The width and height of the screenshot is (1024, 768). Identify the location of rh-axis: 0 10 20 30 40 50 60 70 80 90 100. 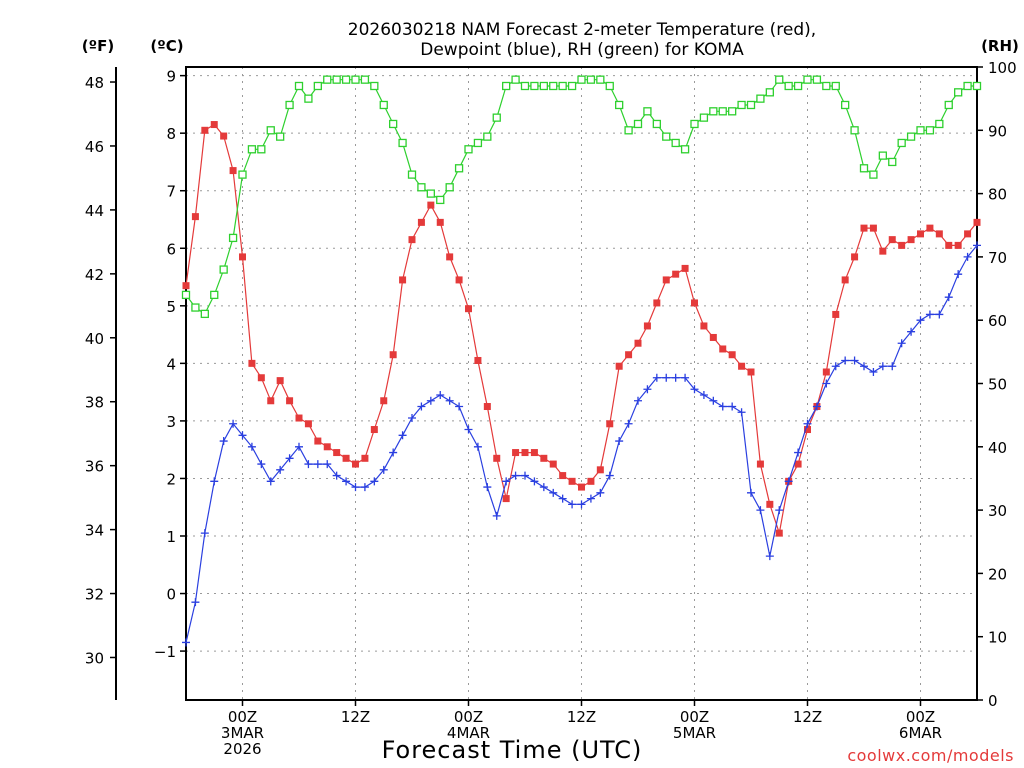
(997, 384).